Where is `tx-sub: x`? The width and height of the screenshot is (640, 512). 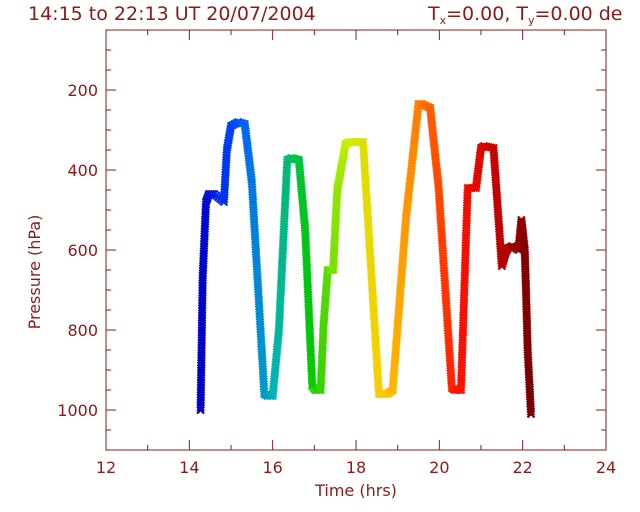 tx-sub: x is located at coordinates (443, 20).